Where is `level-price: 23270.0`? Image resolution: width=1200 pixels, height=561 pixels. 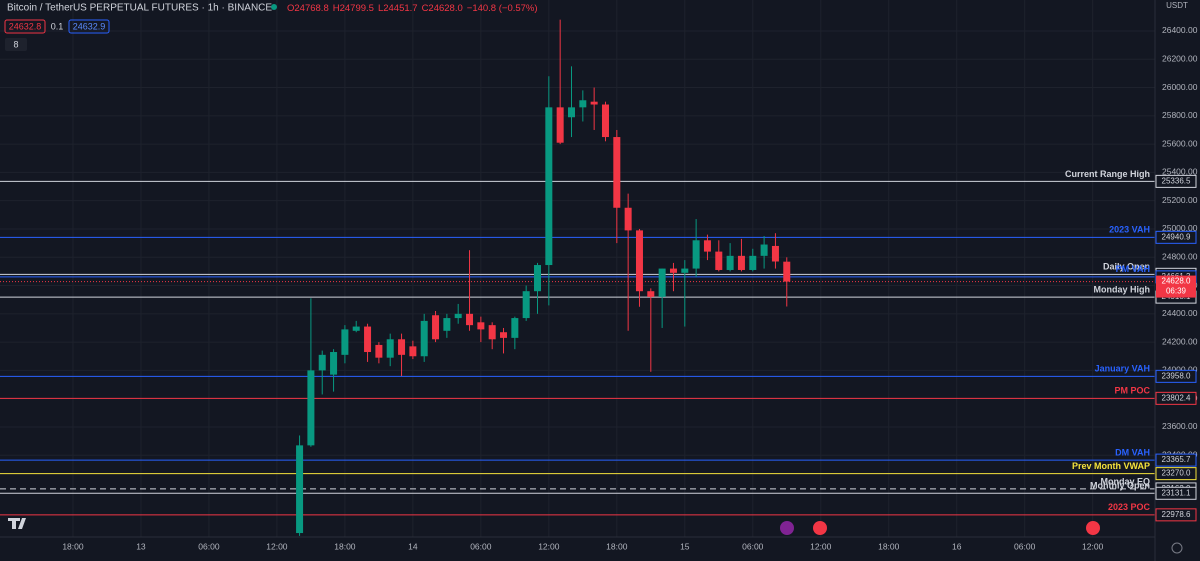 level-price: 23270.0 is located at coordinates (1176, 473).